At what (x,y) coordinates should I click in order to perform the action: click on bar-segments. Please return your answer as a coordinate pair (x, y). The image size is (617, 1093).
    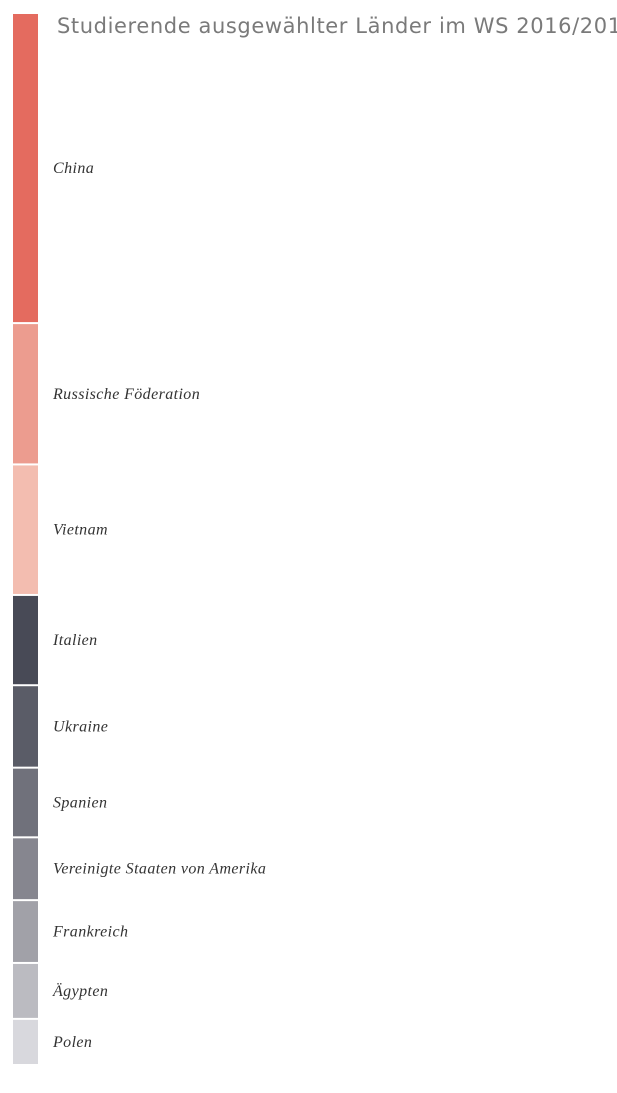
    Looking at the image, I should click on (25, 539).